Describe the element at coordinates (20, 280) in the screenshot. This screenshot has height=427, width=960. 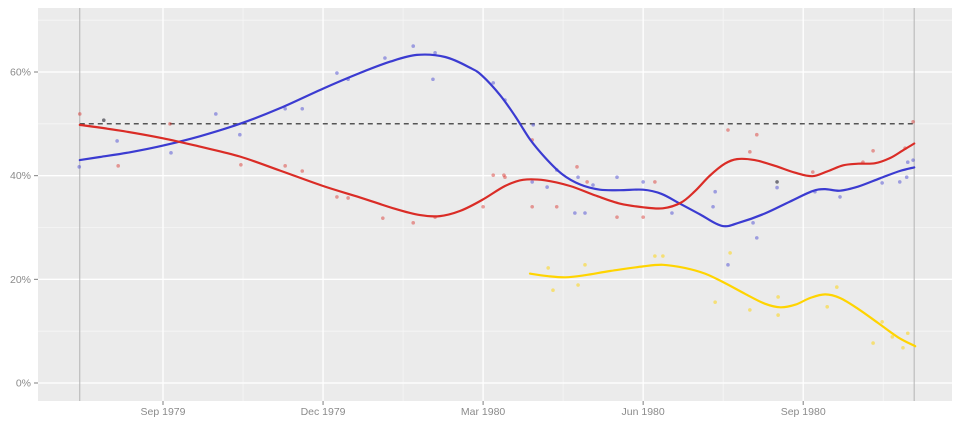
I see `y-tick-label: 20%` at that location.